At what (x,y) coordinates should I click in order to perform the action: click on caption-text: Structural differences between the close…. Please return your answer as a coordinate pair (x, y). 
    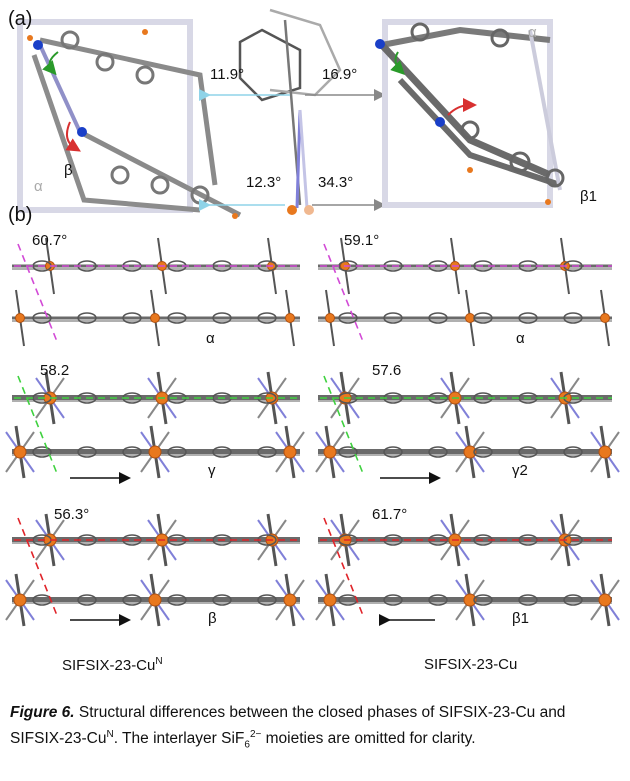
    Looking at the image, I should click on (288, 726).